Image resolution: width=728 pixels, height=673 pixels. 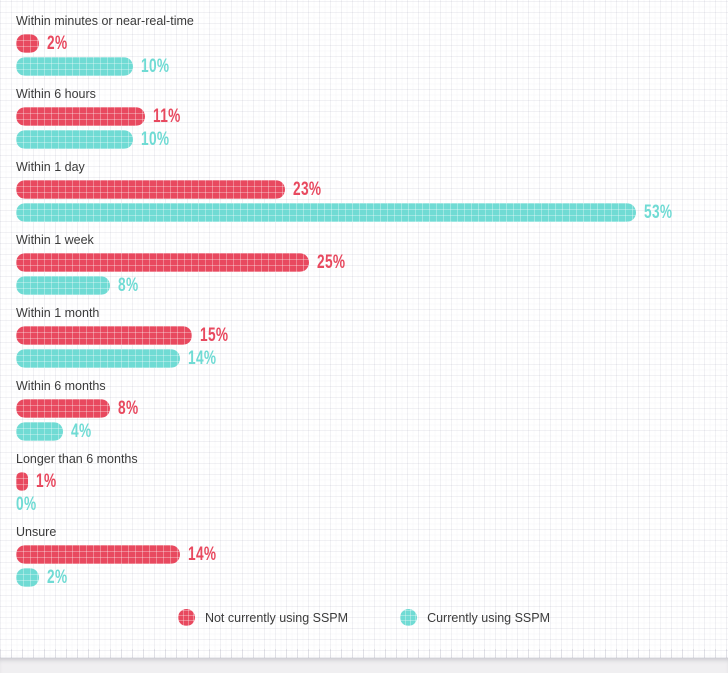 I want to click on chart-group-within-6-hours: Within 6 hours 11% 10%, so click(x=372, y=118).